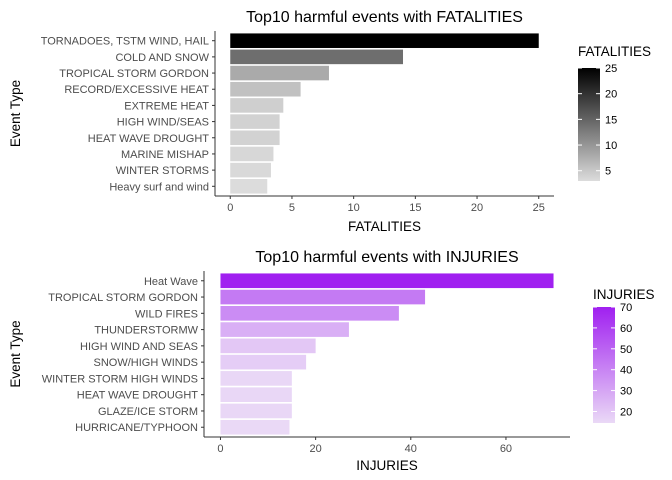  What do you see at coordinates (292, 208) in the screenshot?
I see `x-tick-label: 5` at bounding box center [292, 208].